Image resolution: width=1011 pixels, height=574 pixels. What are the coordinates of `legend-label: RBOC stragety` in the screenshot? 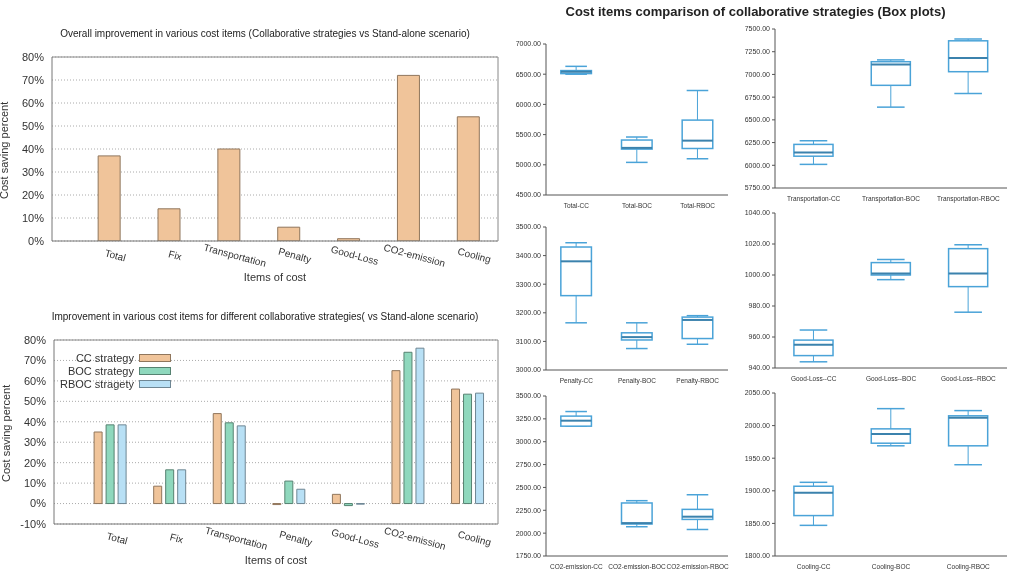 It's located at (97, 383).